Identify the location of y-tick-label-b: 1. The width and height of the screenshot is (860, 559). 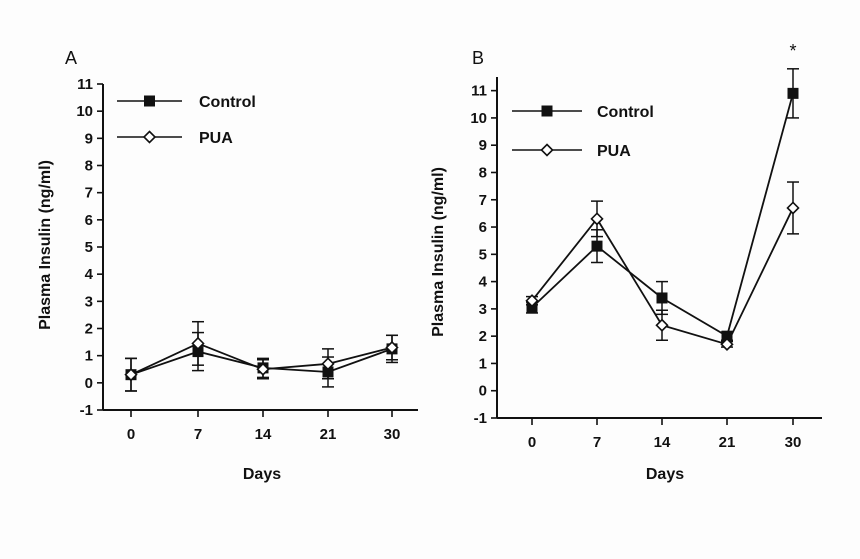
(483, 363).